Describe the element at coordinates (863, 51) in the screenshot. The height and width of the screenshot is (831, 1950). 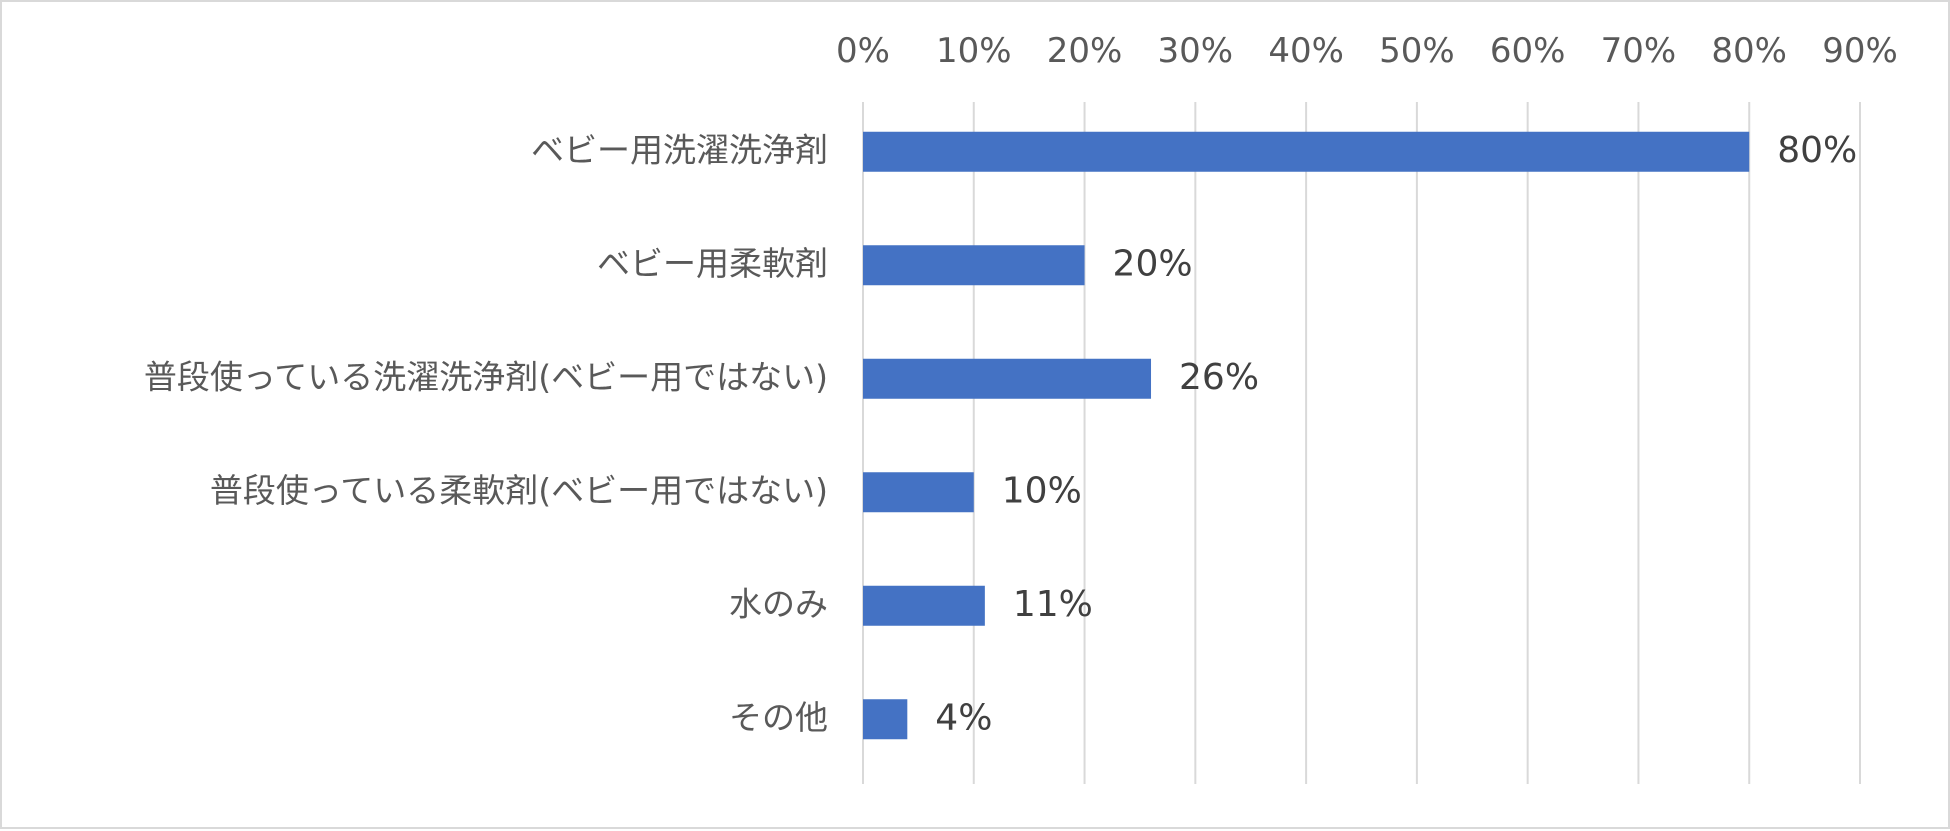
I see `x-tick-label: 0%` at that location.